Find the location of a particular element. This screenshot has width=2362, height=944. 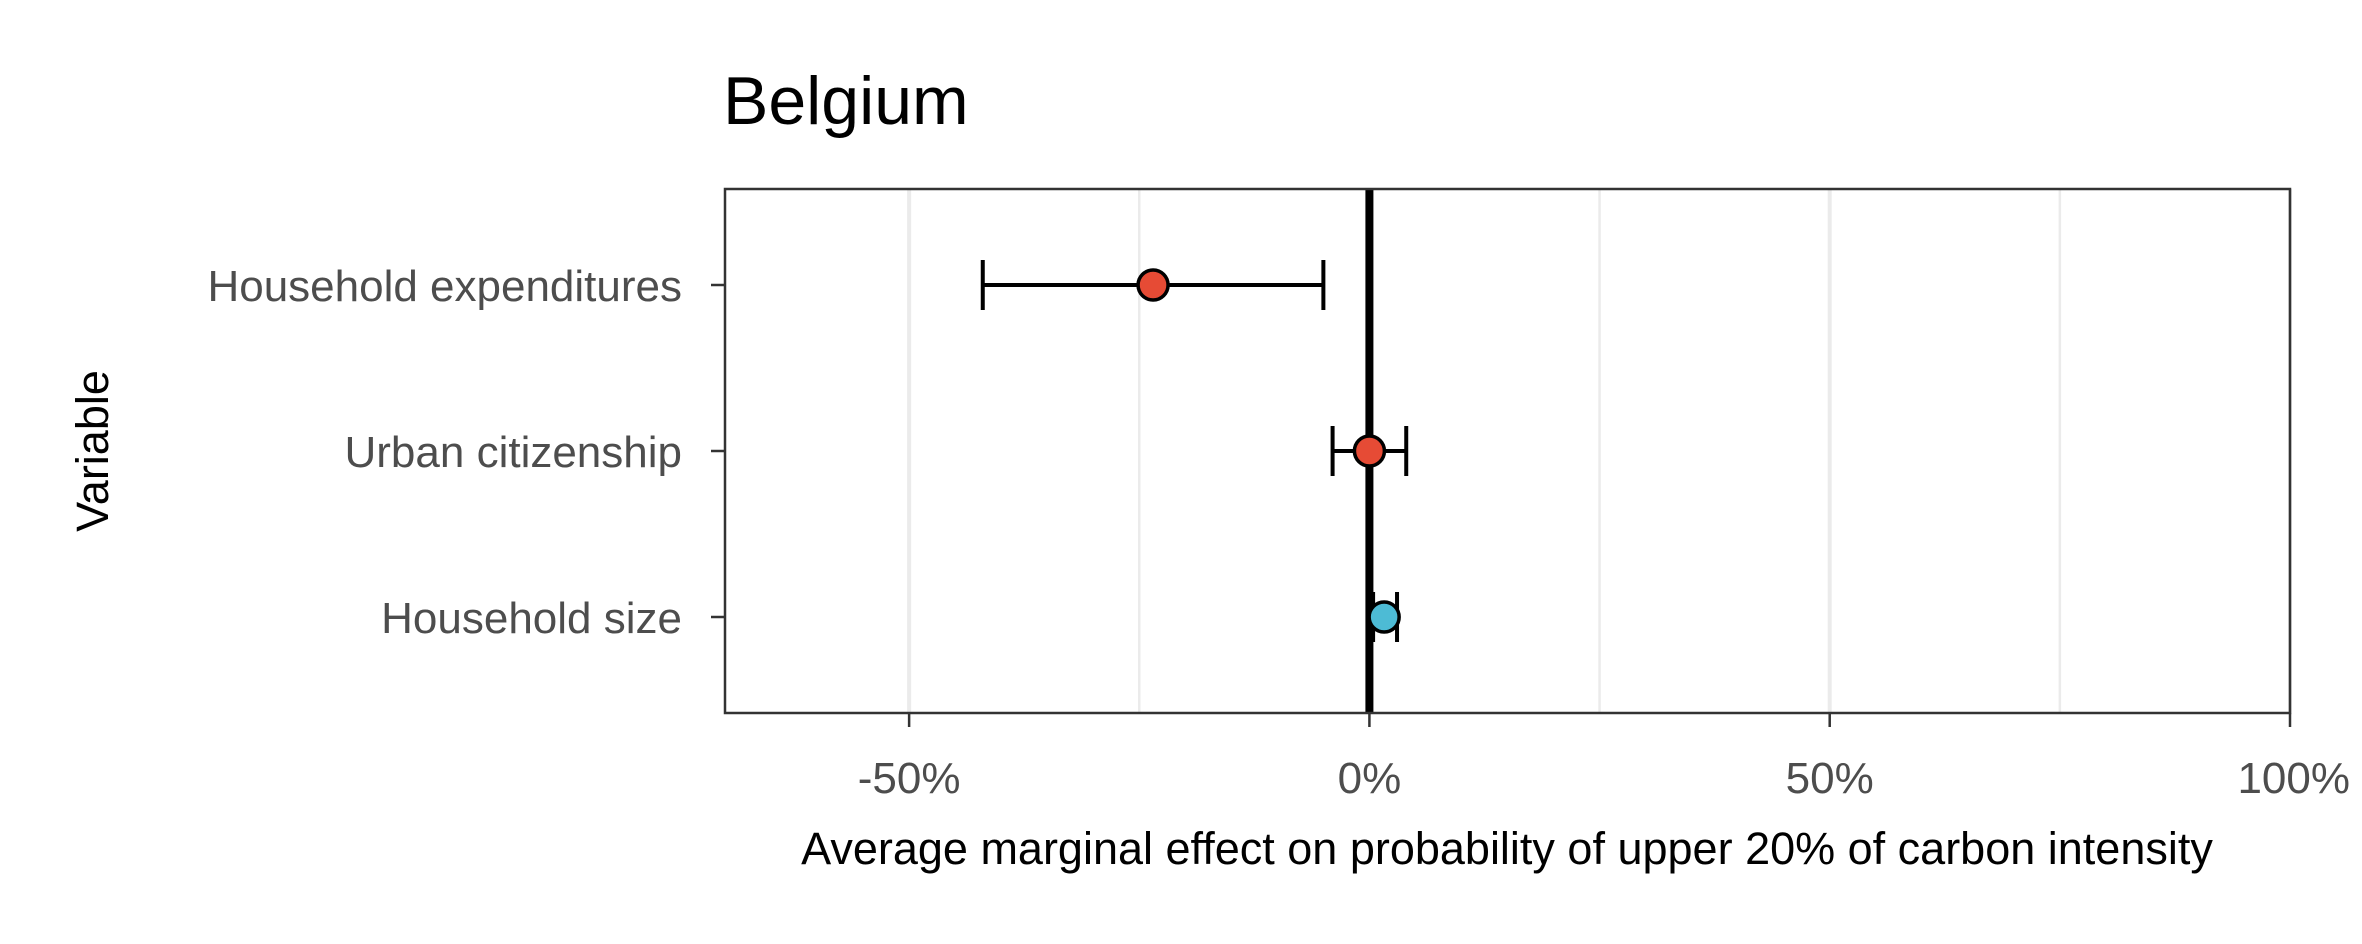

point-layer is located at coordinates (1268, 451).